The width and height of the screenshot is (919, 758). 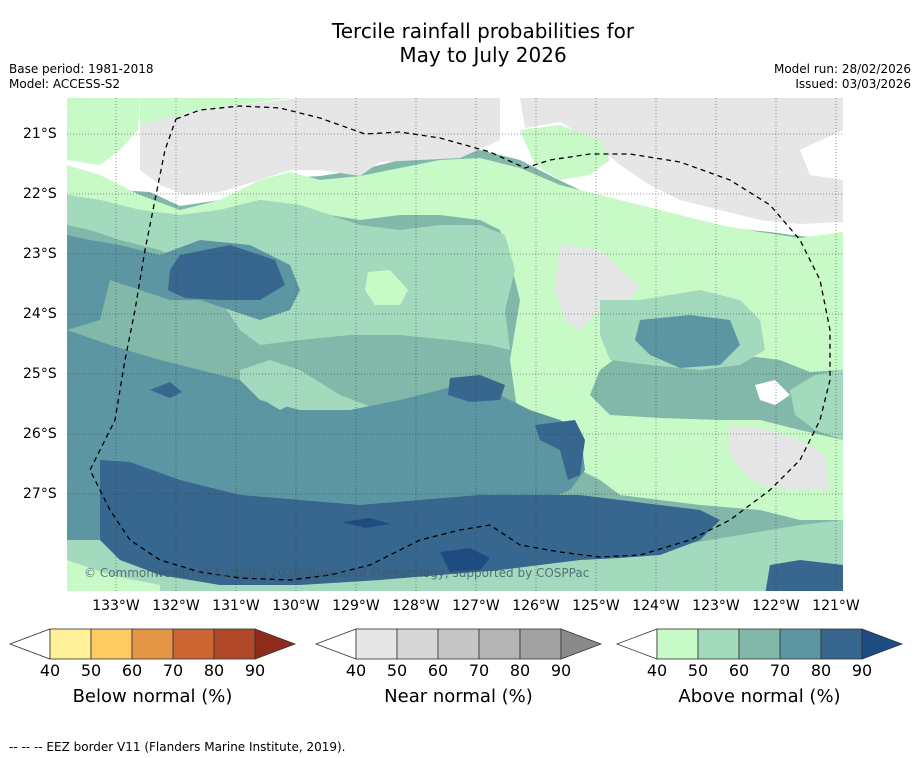 What do you see at coordinates (40, 374) in the screenshot?
I see `latitude-label: 25°S` at bounding box center [40, 374].